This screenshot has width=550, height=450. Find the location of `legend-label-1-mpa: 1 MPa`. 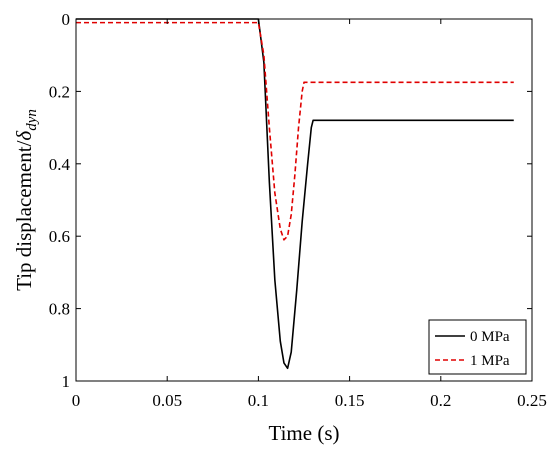

legend-label-1-mpa: 1 MPa is located at coordinates (490, 361).